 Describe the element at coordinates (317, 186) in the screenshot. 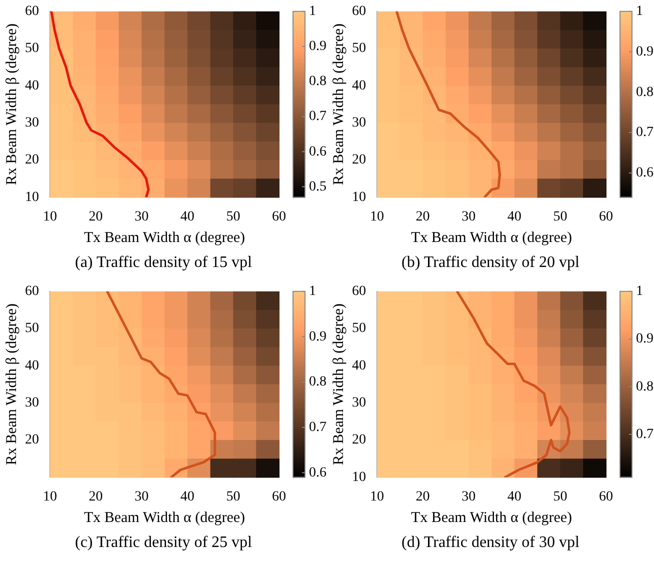

I see `color-bar-label: 0.5` at that location.